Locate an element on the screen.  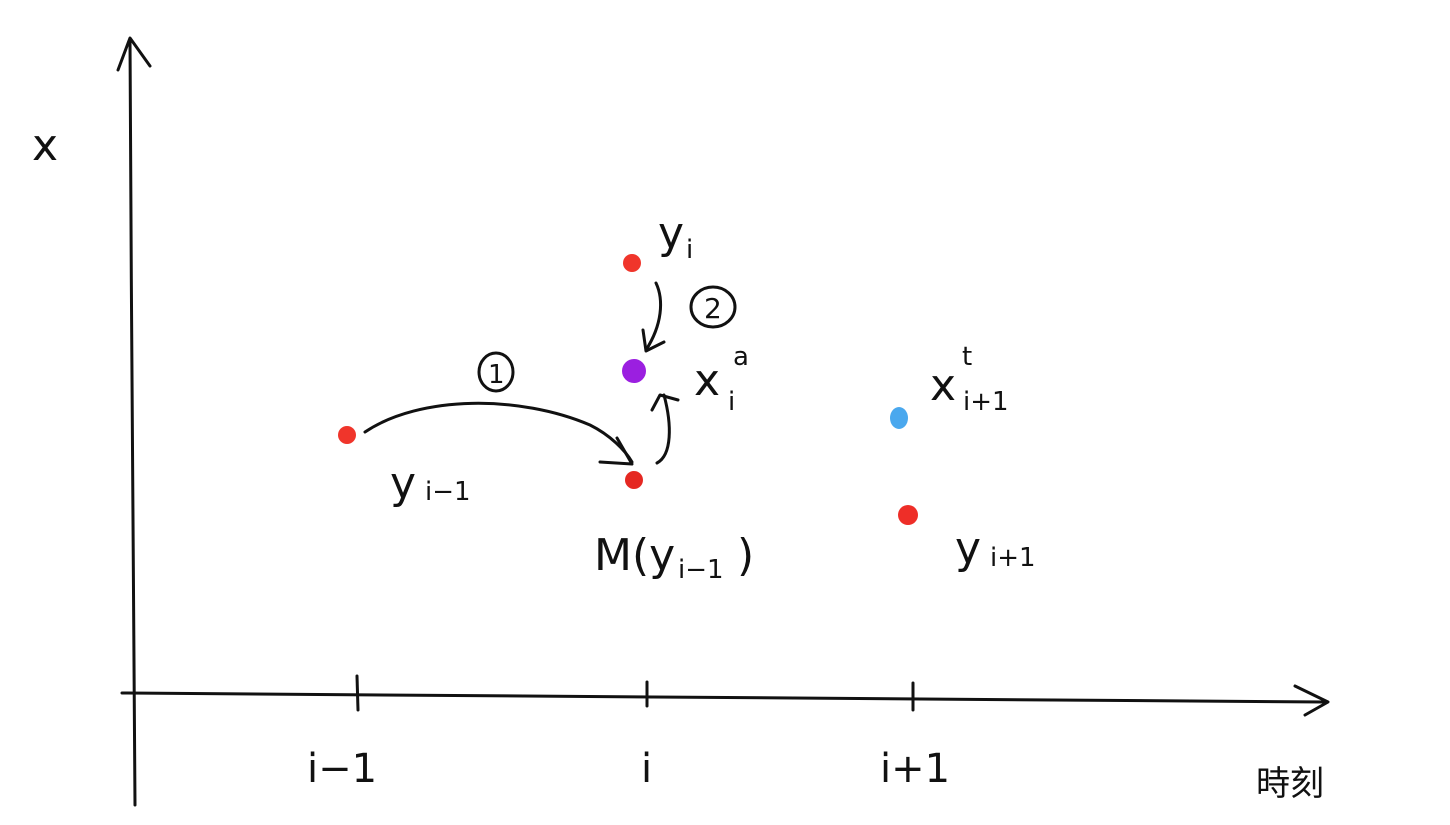
point-y-i is located at coordinates (632, 263).